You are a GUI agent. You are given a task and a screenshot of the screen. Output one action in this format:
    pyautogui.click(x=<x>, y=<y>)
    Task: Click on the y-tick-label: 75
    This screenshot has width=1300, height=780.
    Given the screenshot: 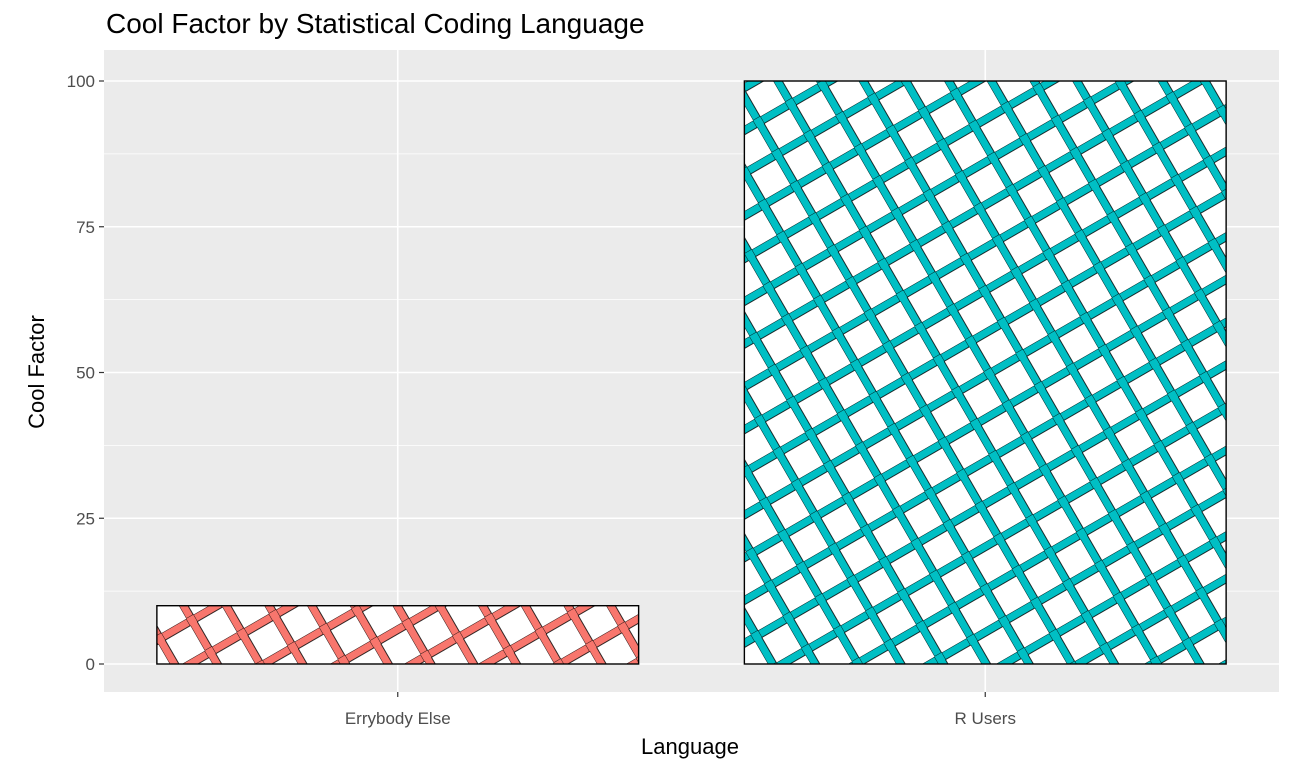 What is the action you would take?
    pyautogui.click(x=85, y=227)
    